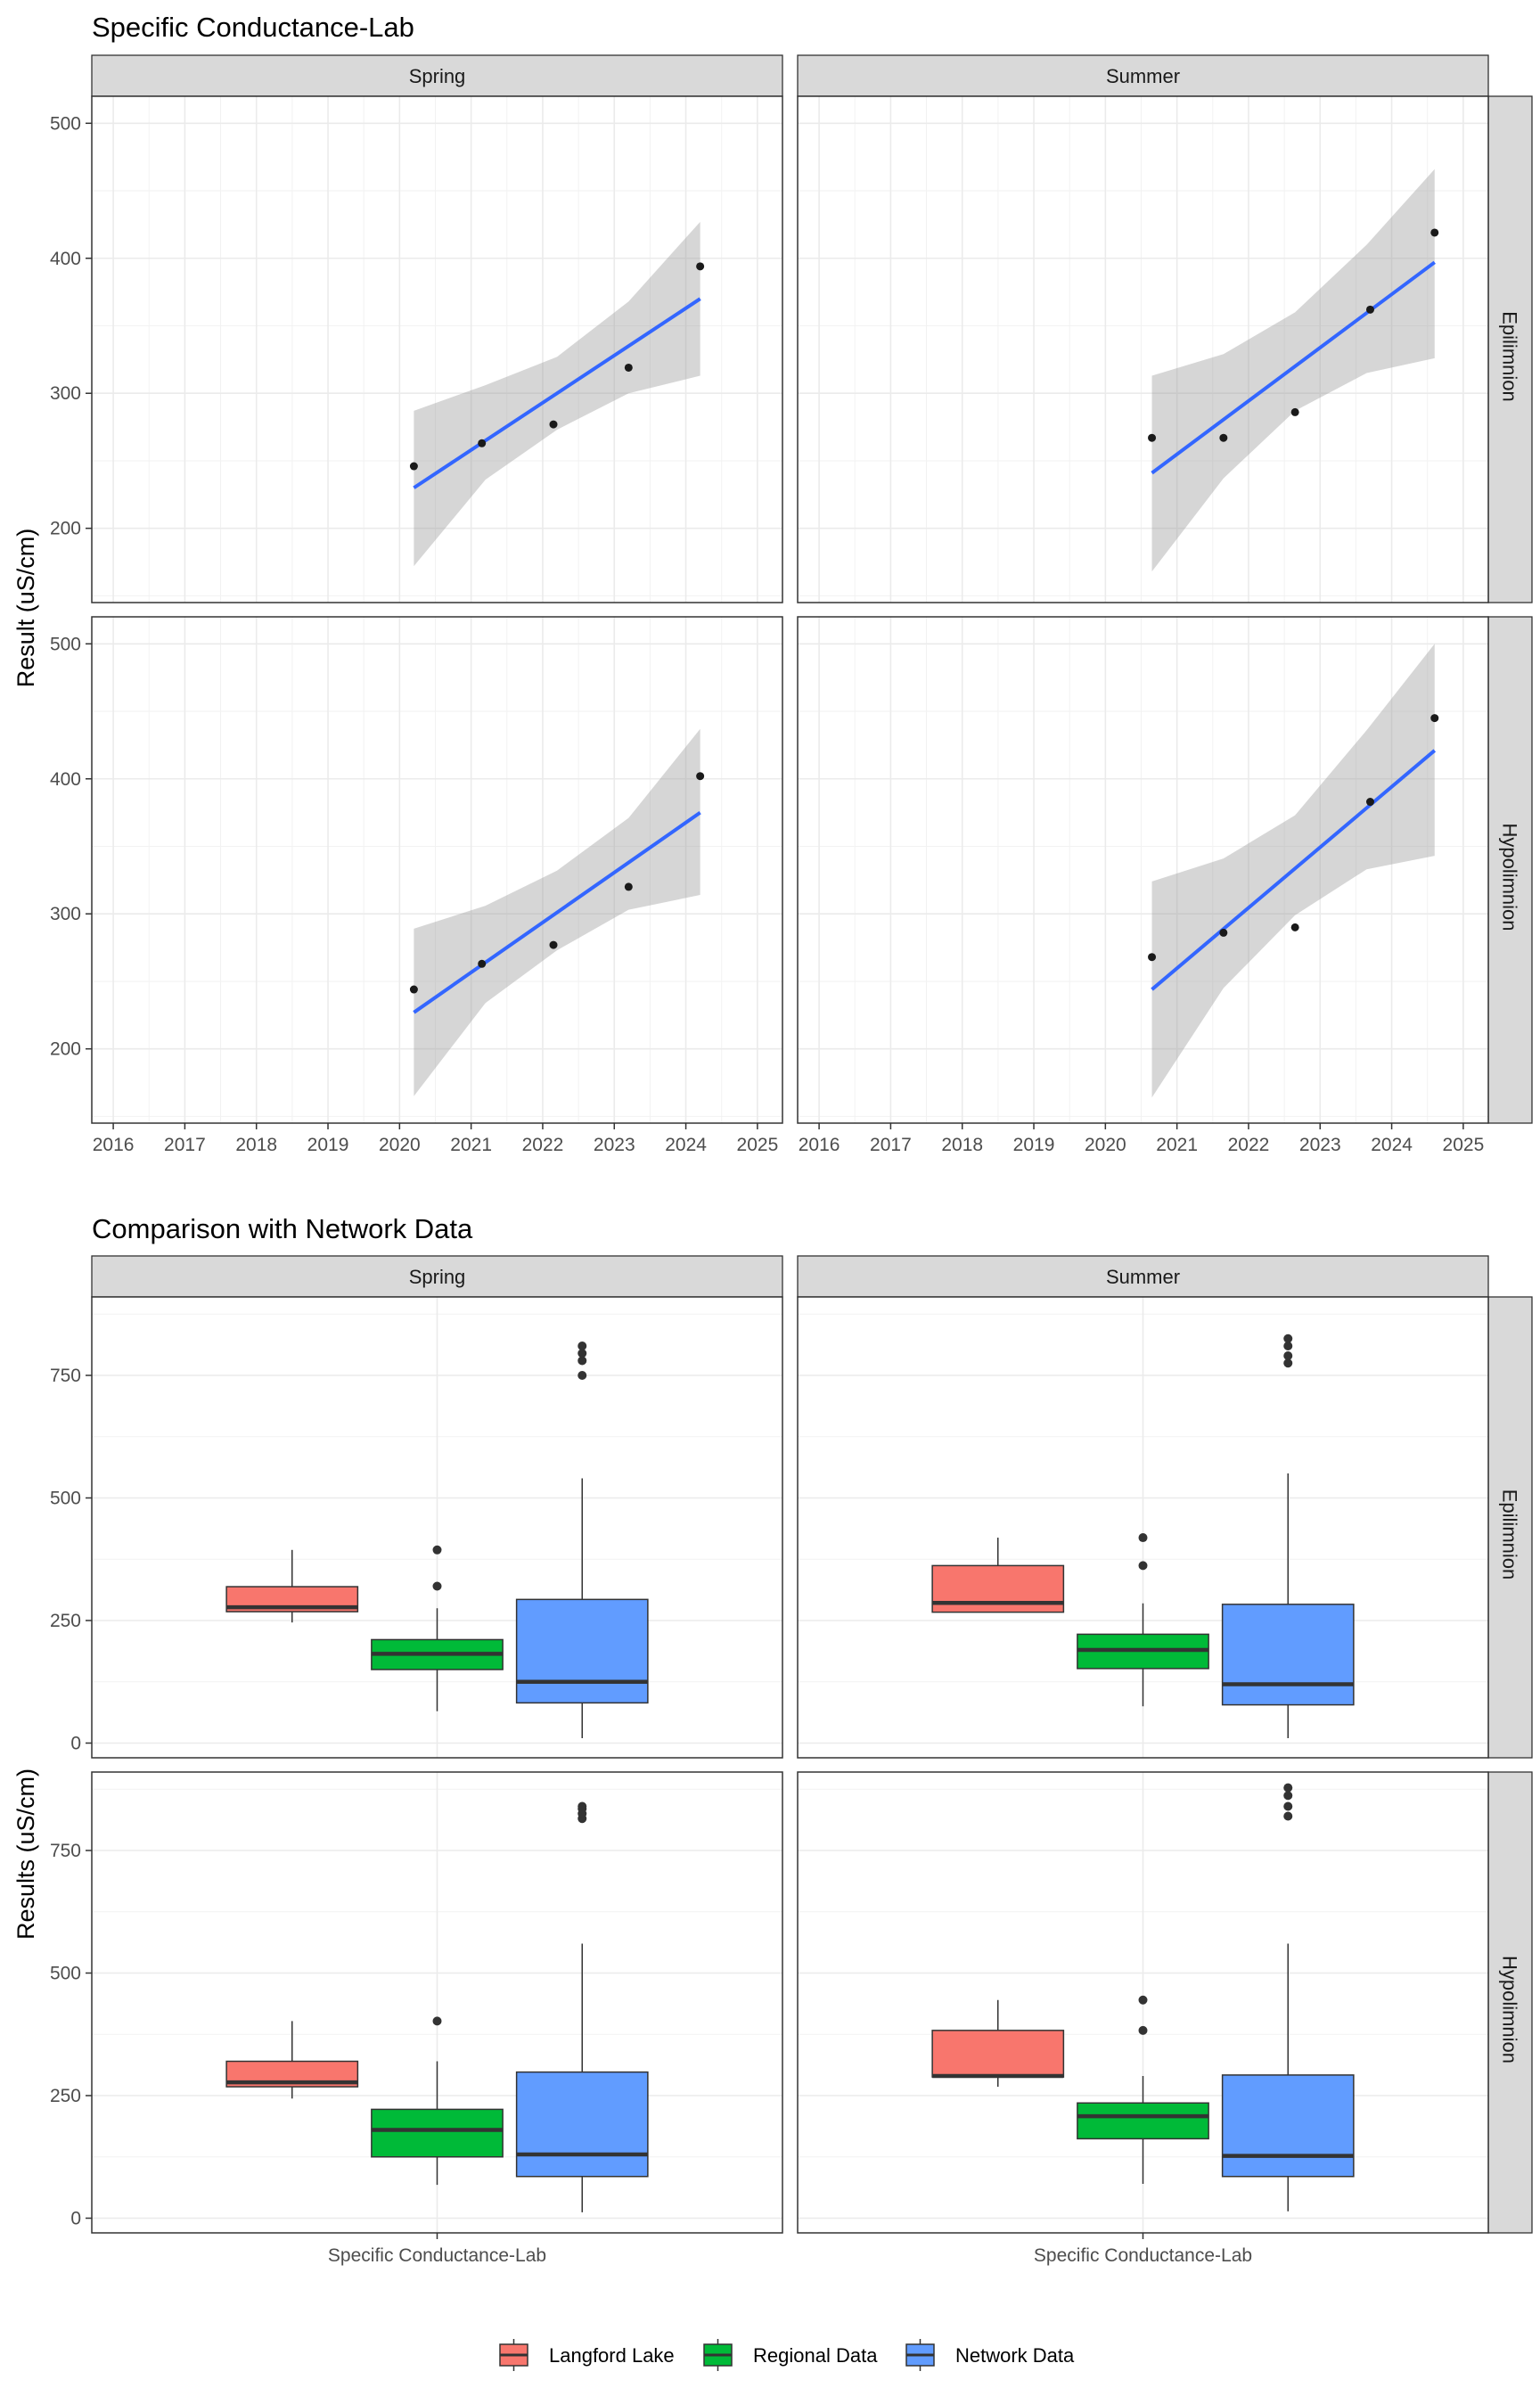 The height and width of the screenshot is (2396, 1540). I want to click on chart1-panel-spring-epilimnion, so click(437, 349).